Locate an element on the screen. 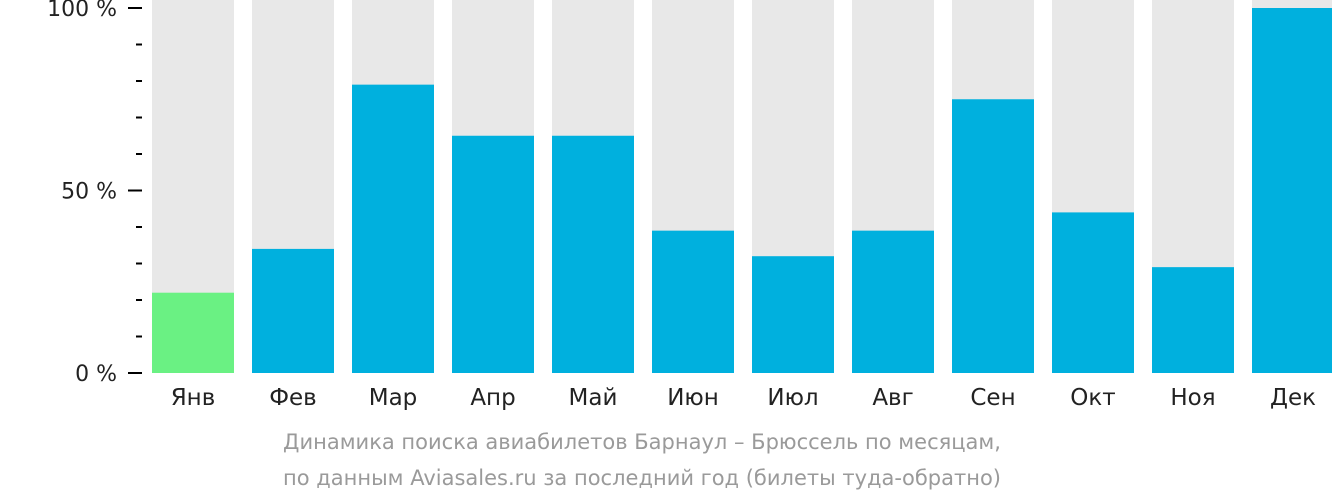  x-tick-label: Июл is located at coordinates (792, 398).